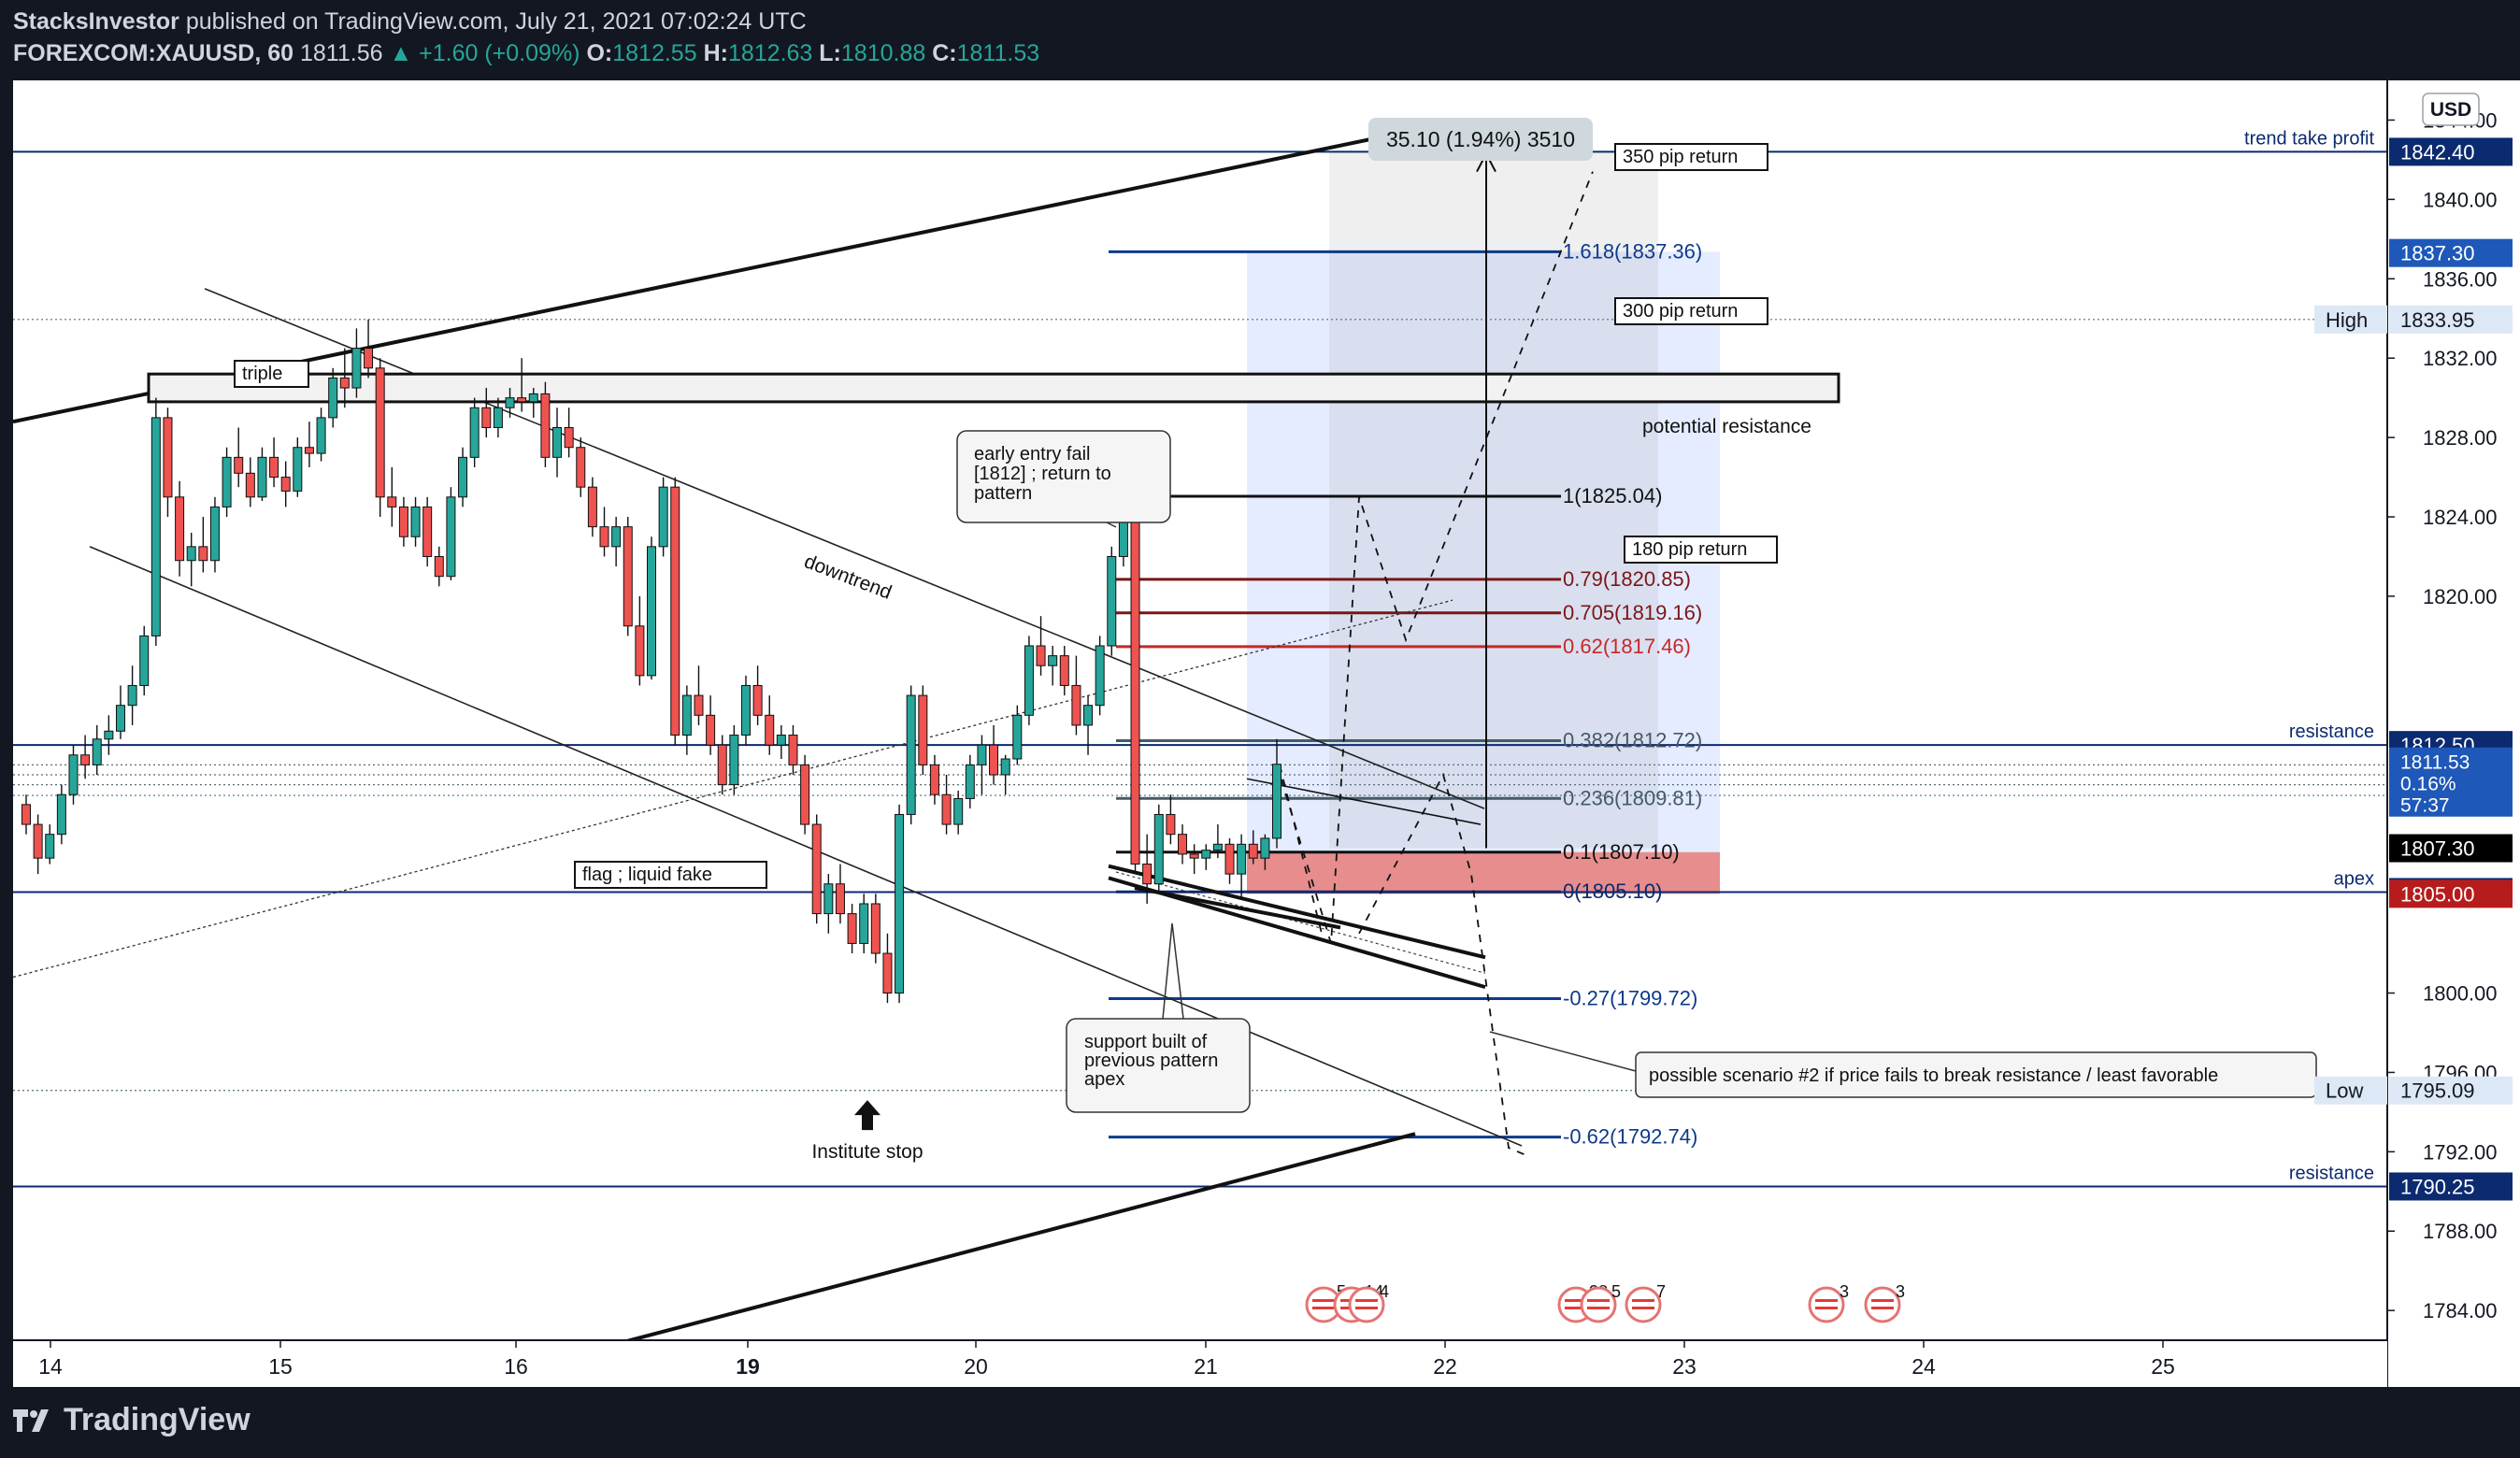  I want to click on measure-label-text: 35.10 (1.94%) 3510, so click(1480, 139).